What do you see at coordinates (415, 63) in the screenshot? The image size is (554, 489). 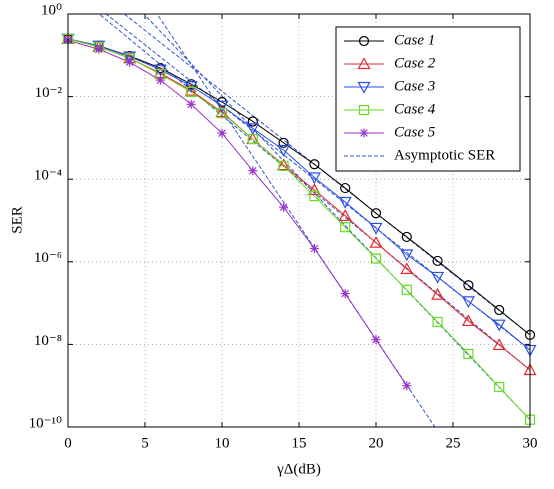 I see `legend-label: Case 2` at bounding box center [415, 63].